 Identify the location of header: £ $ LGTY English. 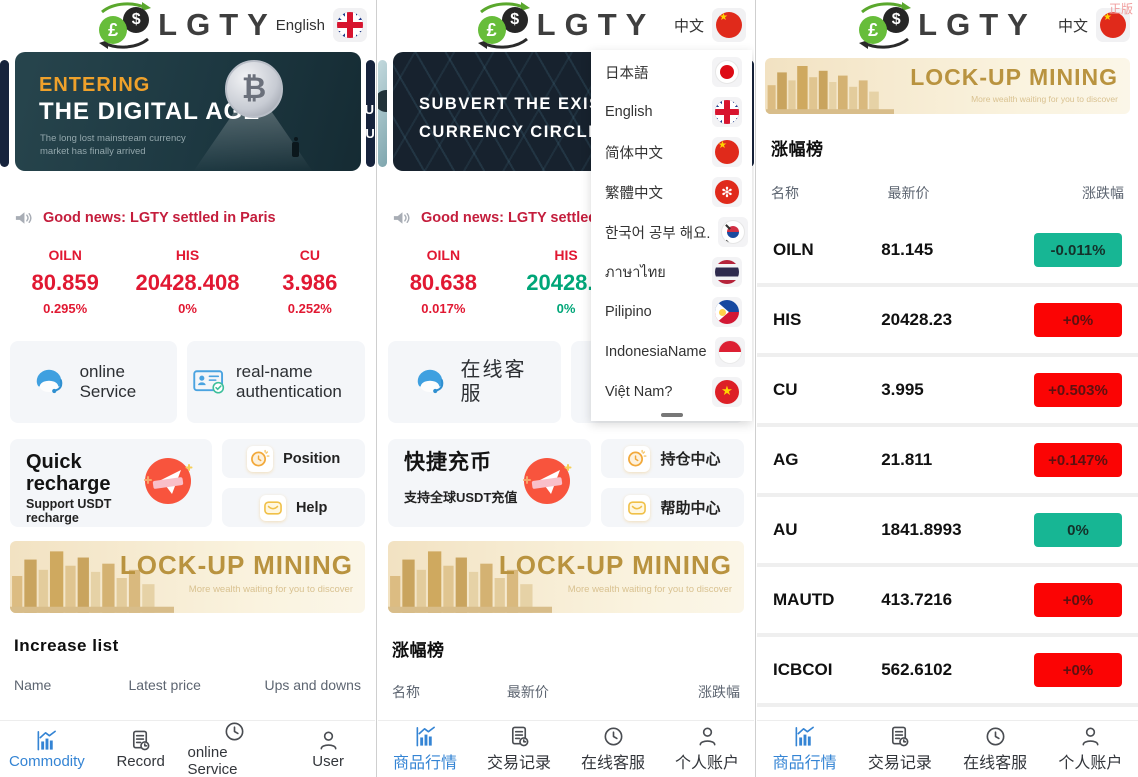
(187, 25).